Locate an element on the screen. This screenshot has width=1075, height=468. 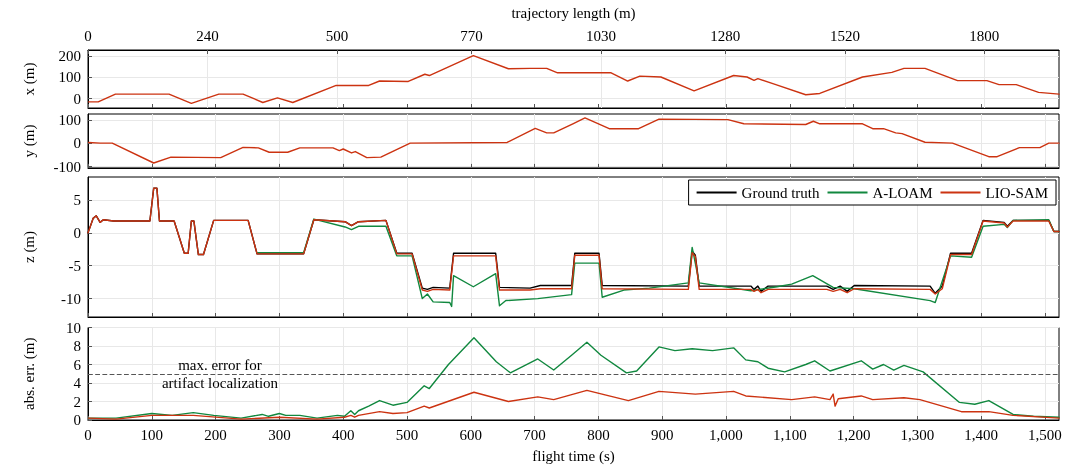
x-tick-label: 1,000 is located at coordinates (726, 434).